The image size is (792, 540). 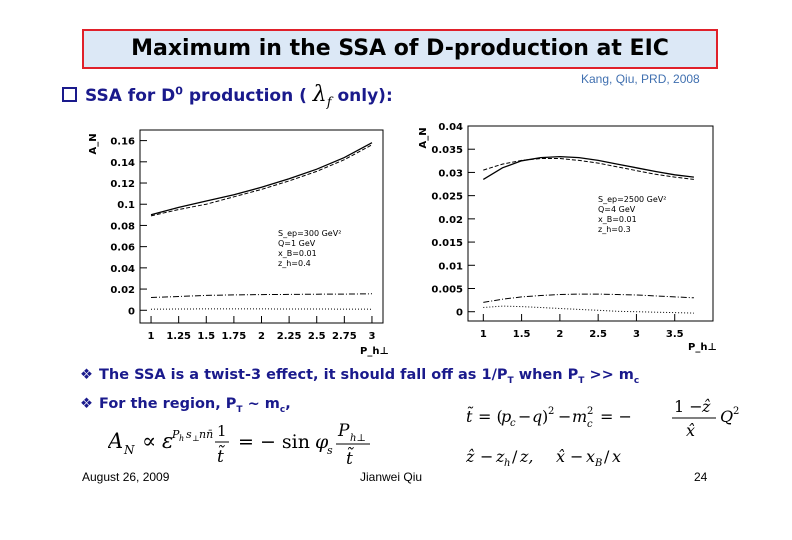 I want to click on y-tick-label: 0, so click(x=131, y=311).